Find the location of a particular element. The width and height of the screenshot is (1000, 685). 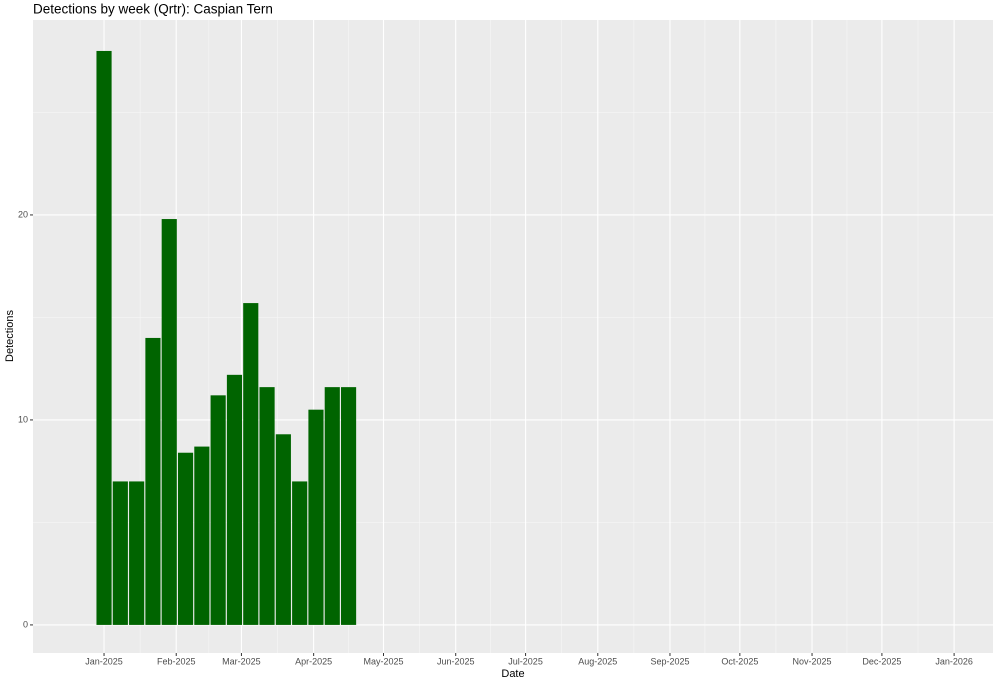

x-tick-label: Nov-2025 is located at coordinates (812, 661).